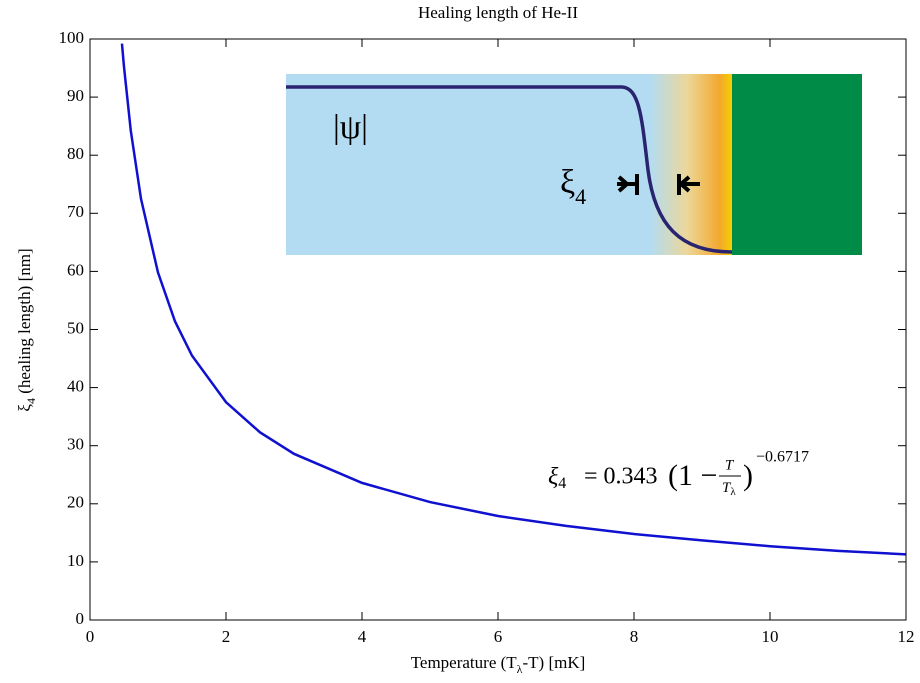  I want to click on y-tick-label: 50, so click(75, 327).